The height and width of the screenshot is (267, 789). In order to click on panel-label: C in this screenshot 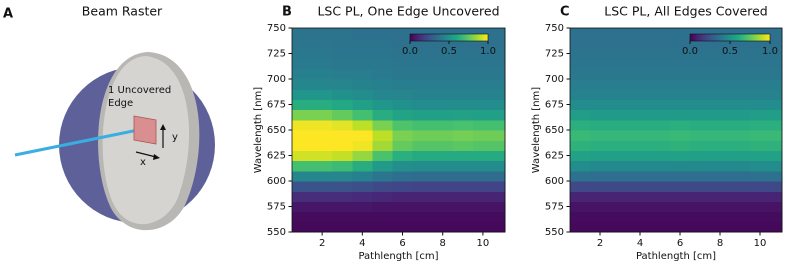, I will do `click(565, 12)`.